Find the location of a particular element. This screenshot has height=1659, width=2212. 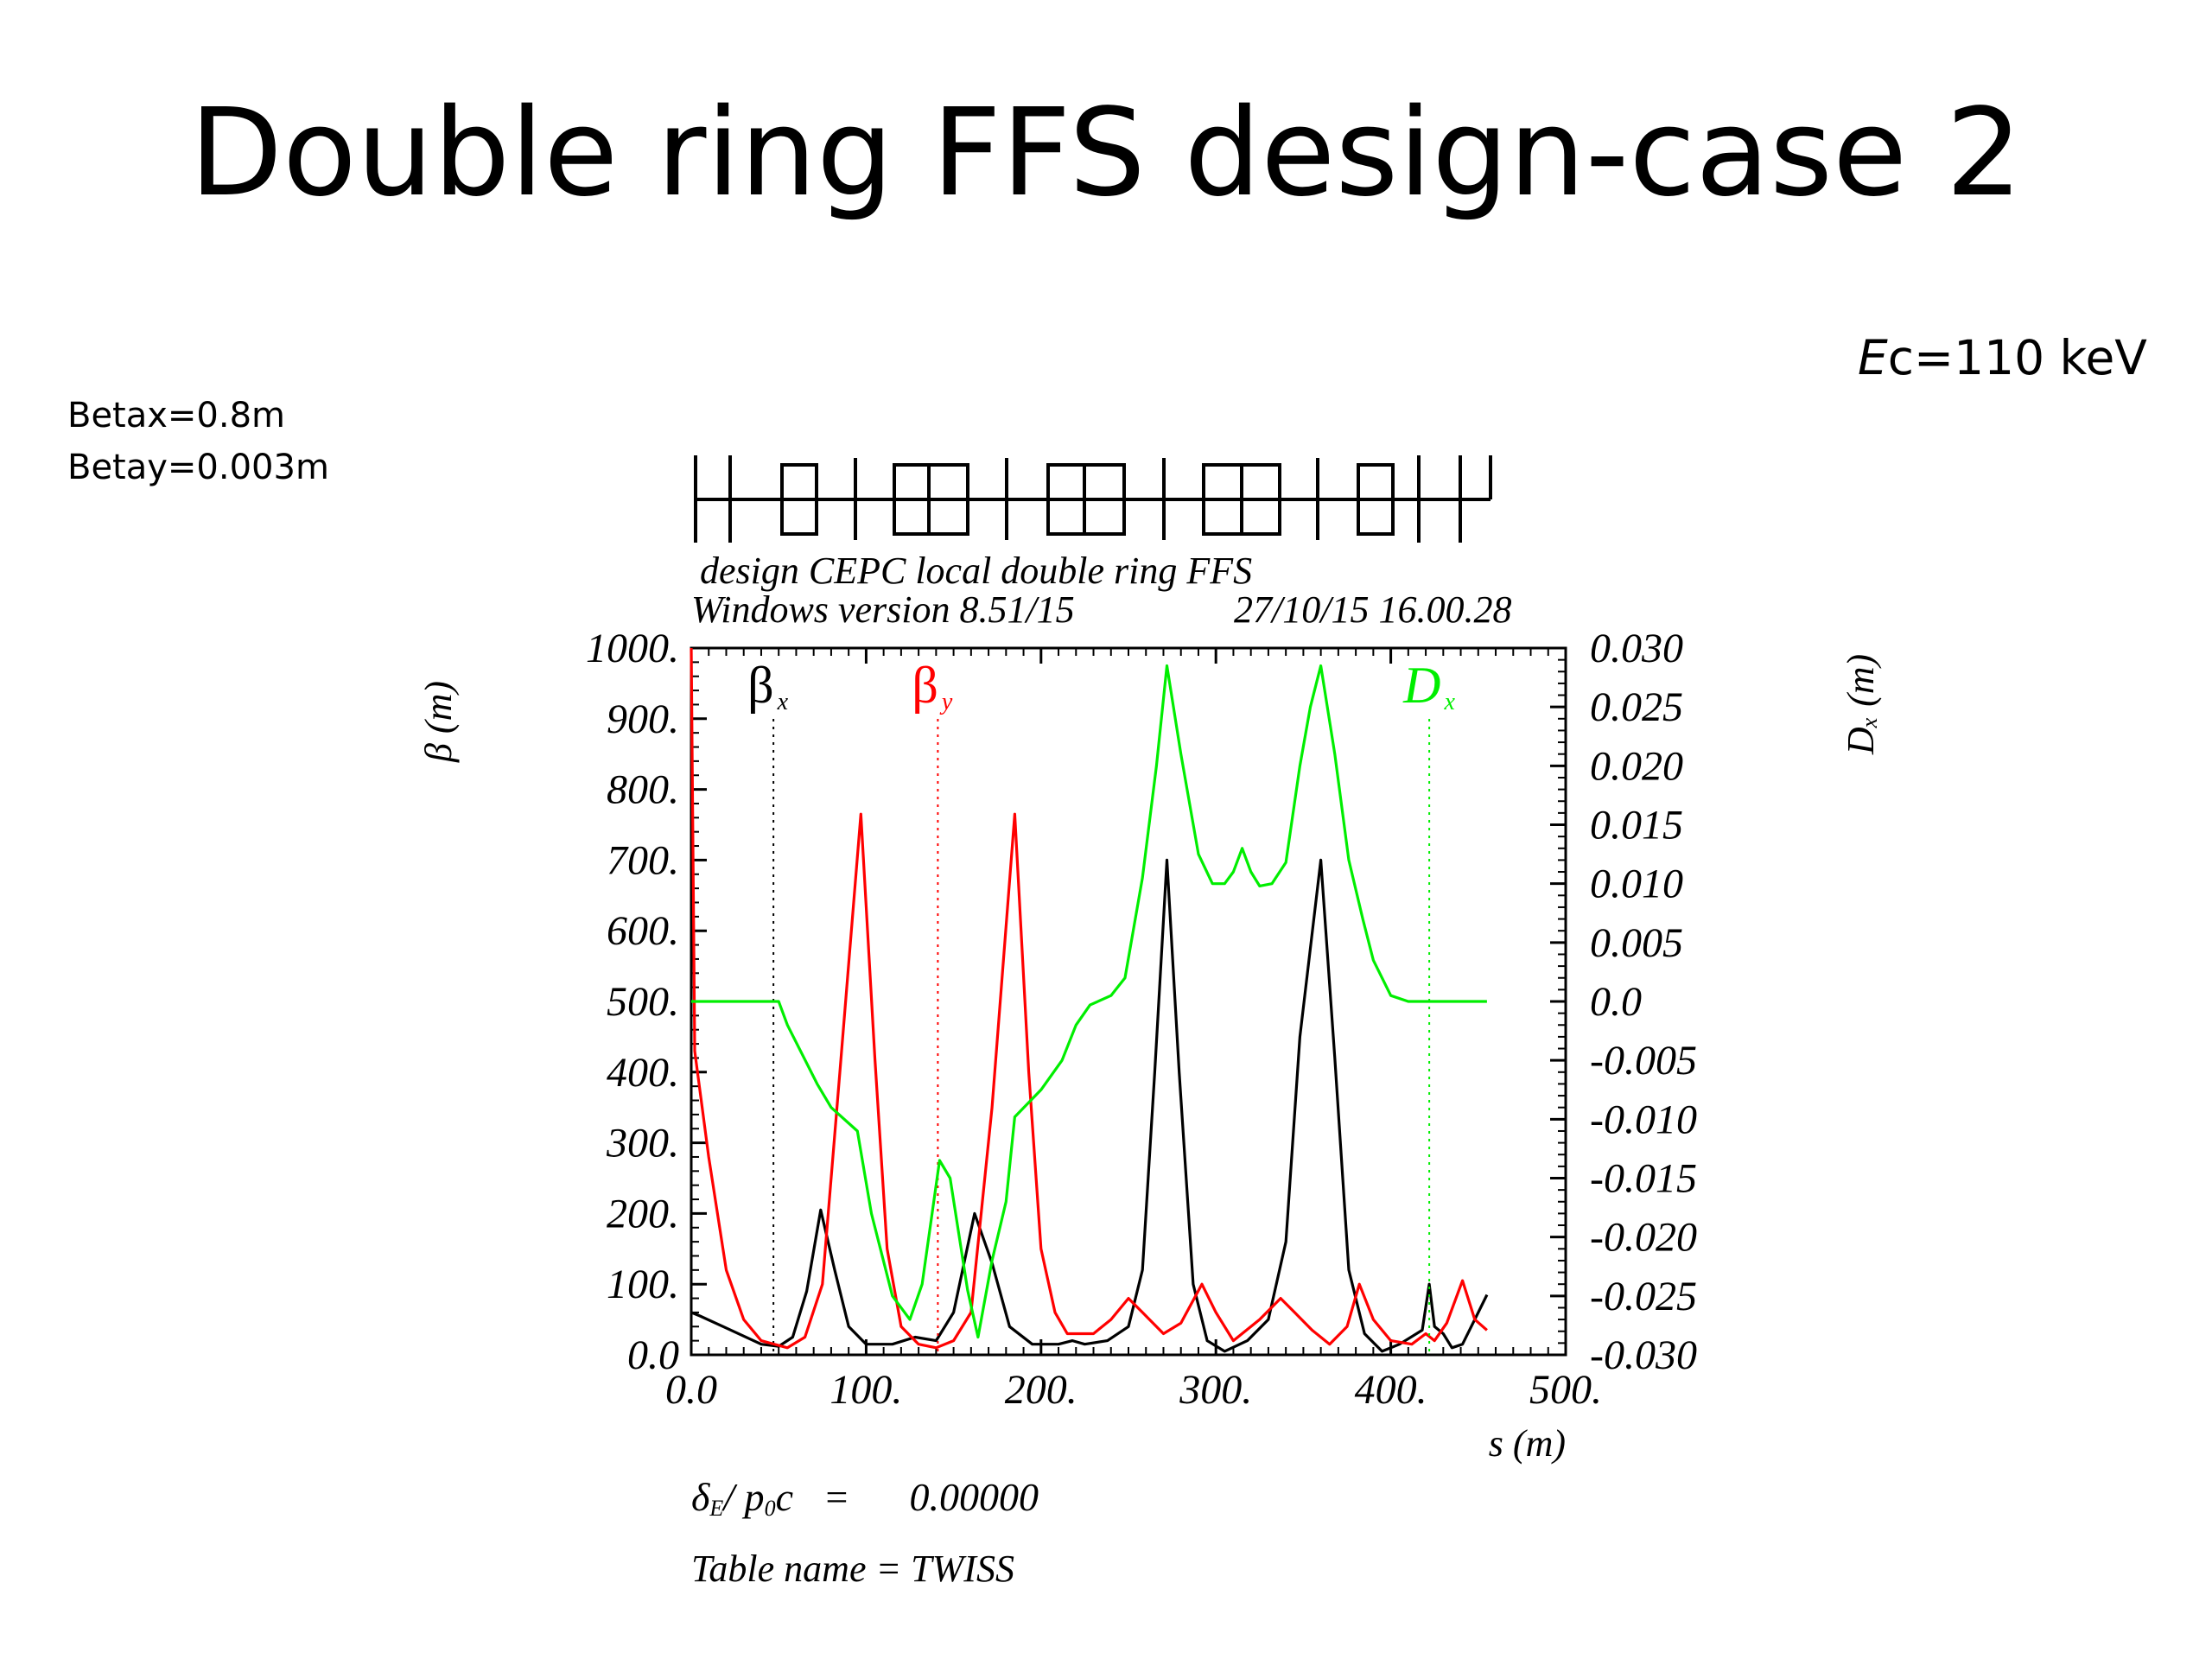

y-left-tick-label: 300. is located at coordinates (642, 1143).